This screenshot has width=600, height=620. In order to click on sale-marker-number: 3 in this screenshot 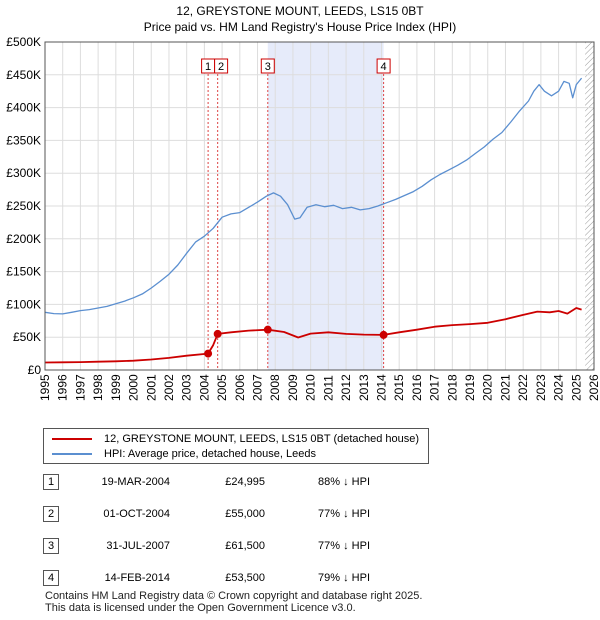, I will do `click(268, 67)`.